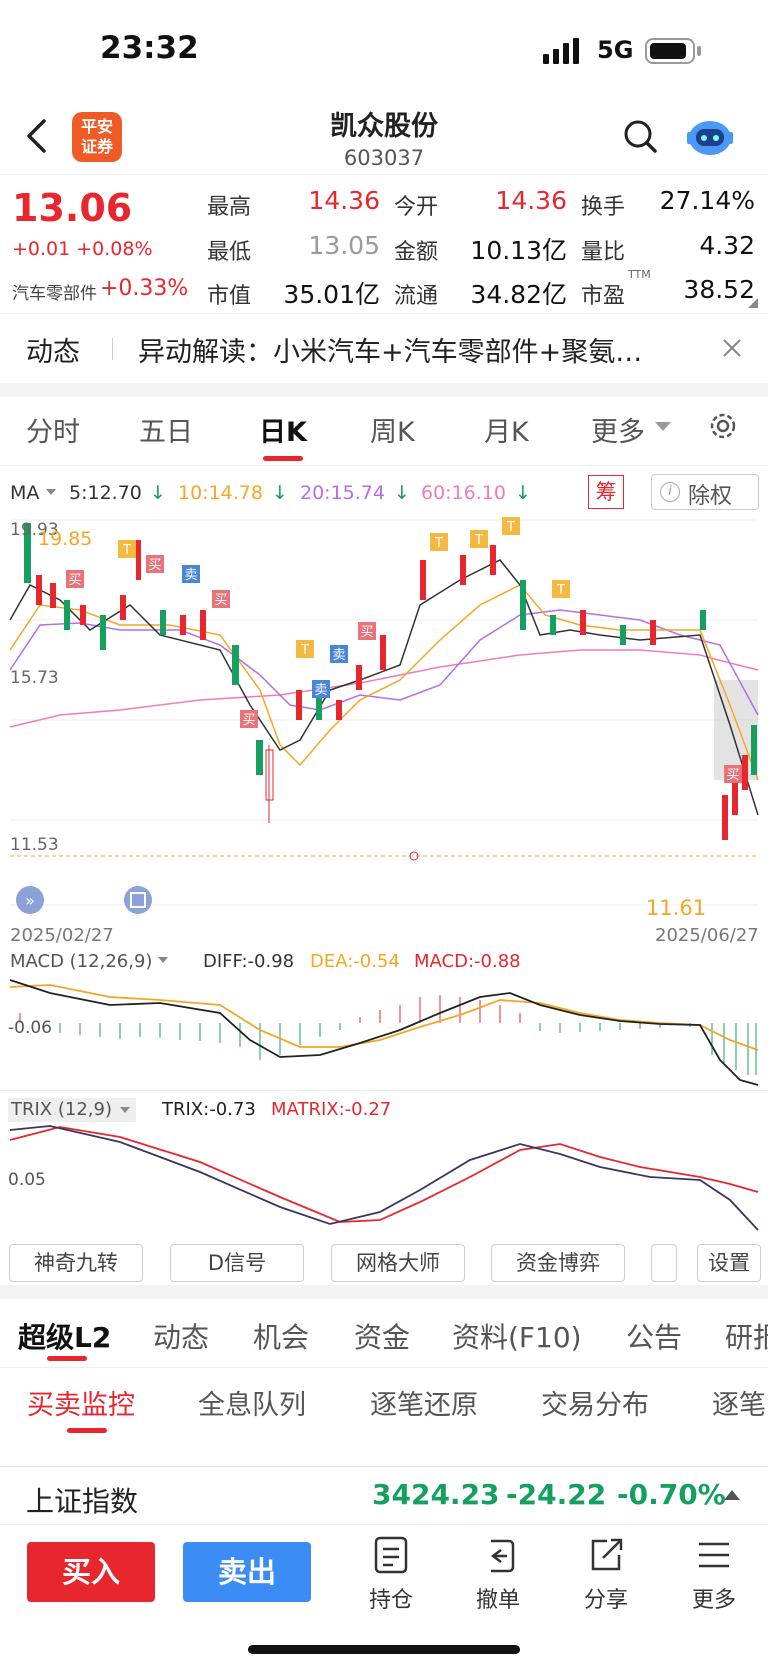 The height and width of the screenshot is (1665, 768). Describe the element at coordinates (384, 158) in the screenshot. I see `stock-code: 603037` at that location.